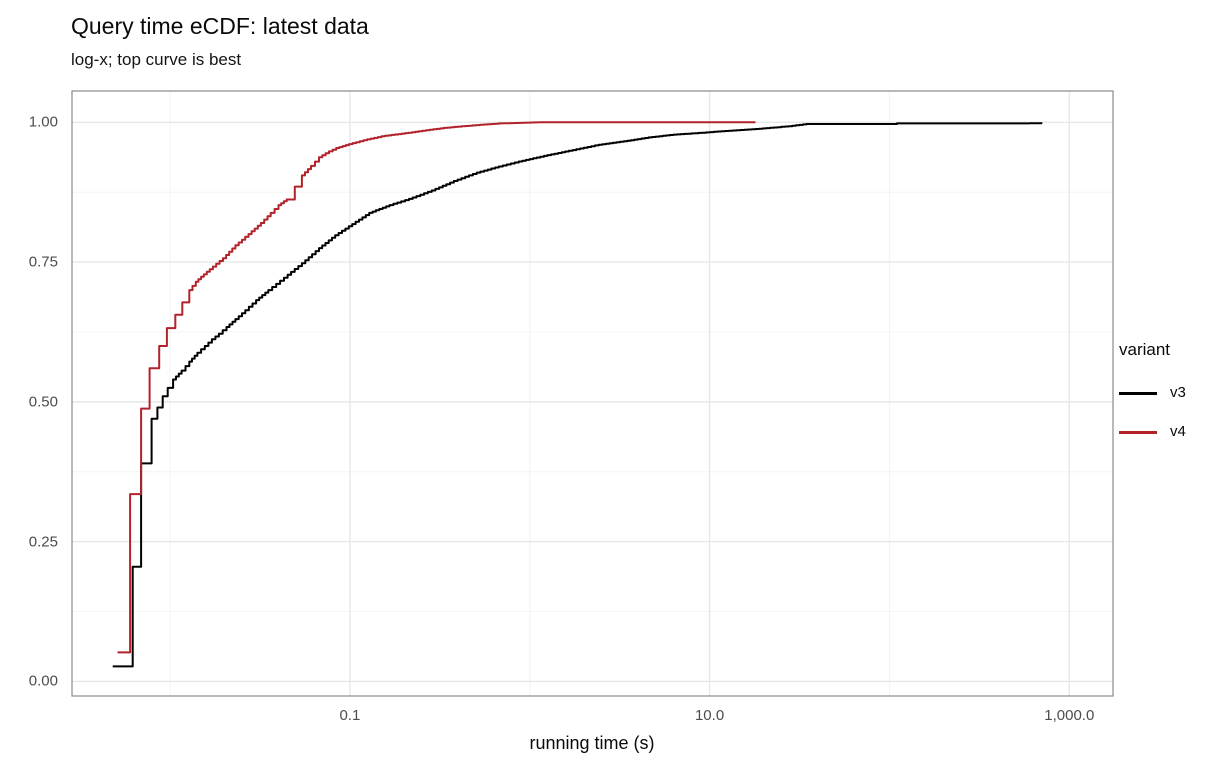 The image size is (1215, 774). What do you see at coordinates (1069, 715) in the screenshot?
I see `x-tick-label: 1,000.0` at bounding box center [1069, 715].